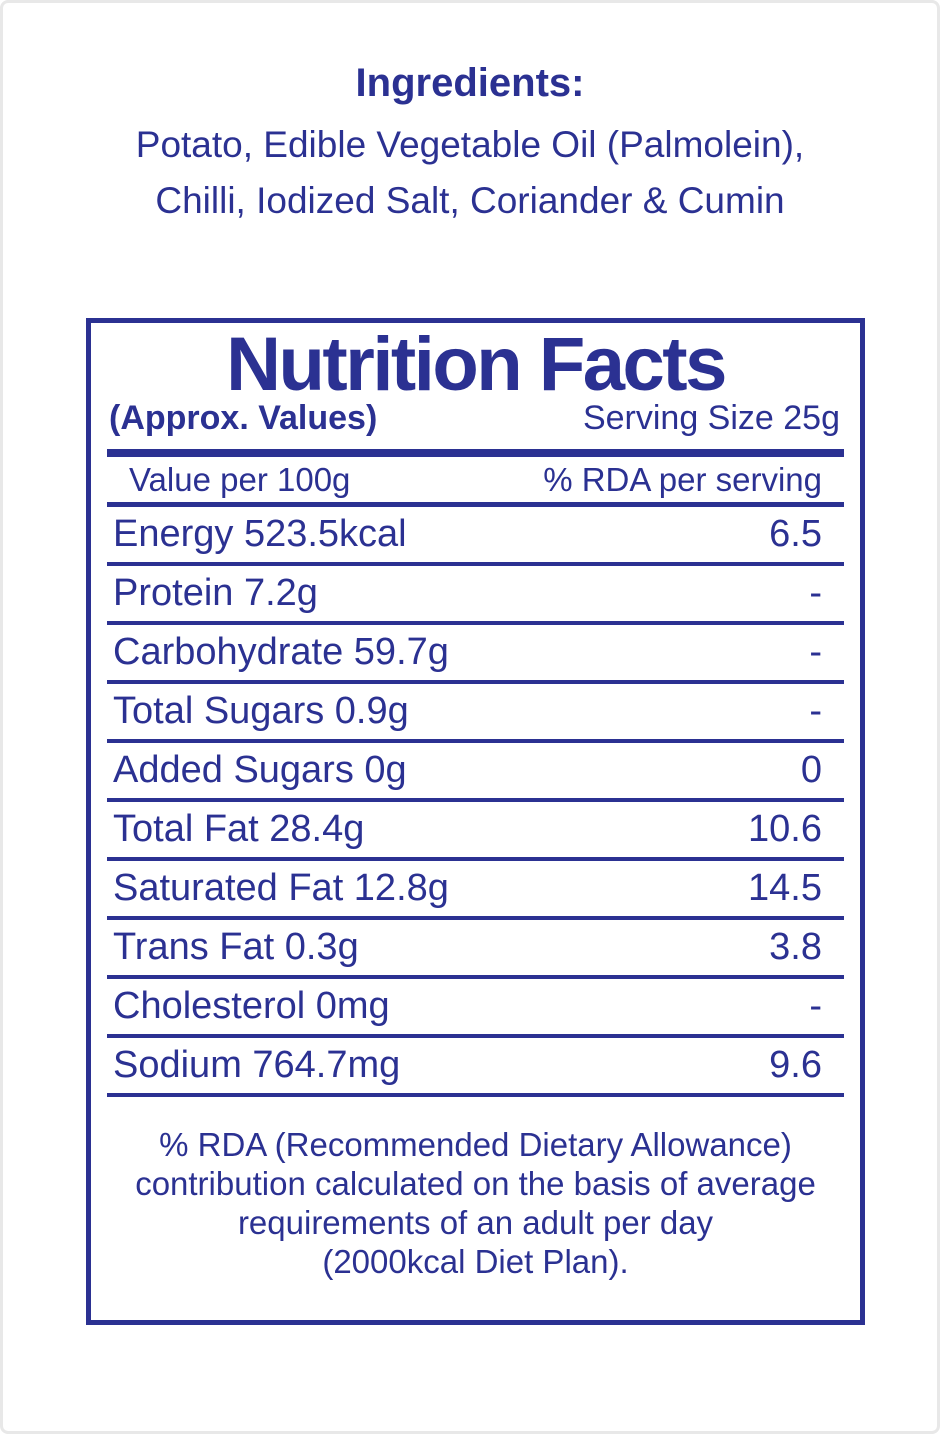 The width and height of the screenshot is (940, 1434). I want to click on row-label: Cholesterol 0mg, so click(251, 1006).